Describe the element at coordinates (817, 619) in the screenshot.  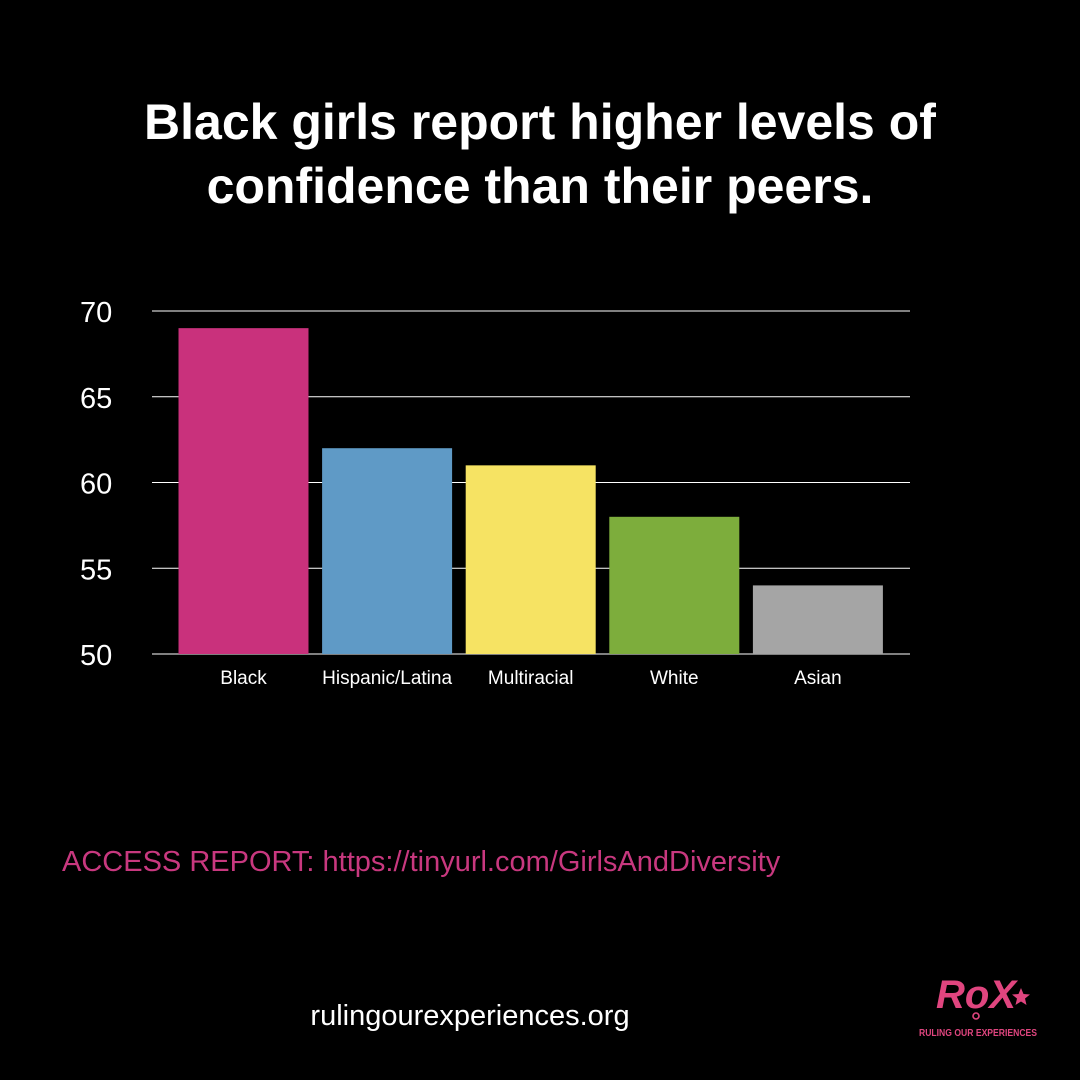
I see `bar-asian` at that location.